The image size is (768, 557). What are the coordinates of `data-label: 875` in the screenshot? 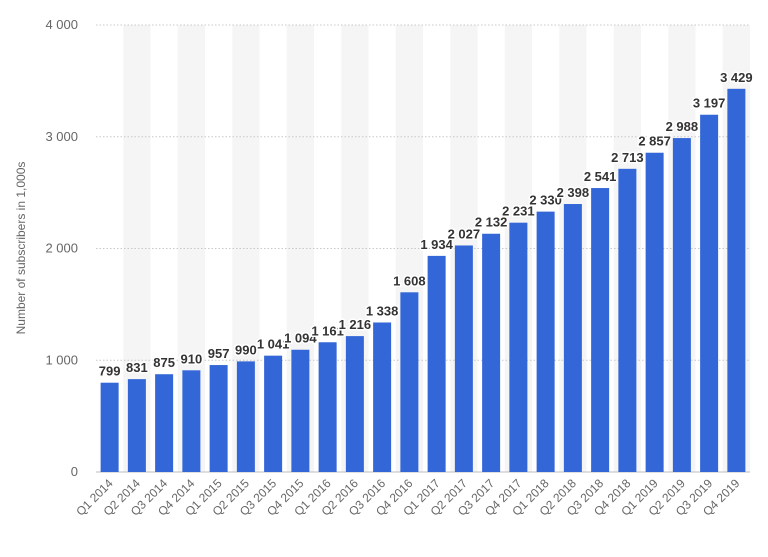 It's located at (164, 362).